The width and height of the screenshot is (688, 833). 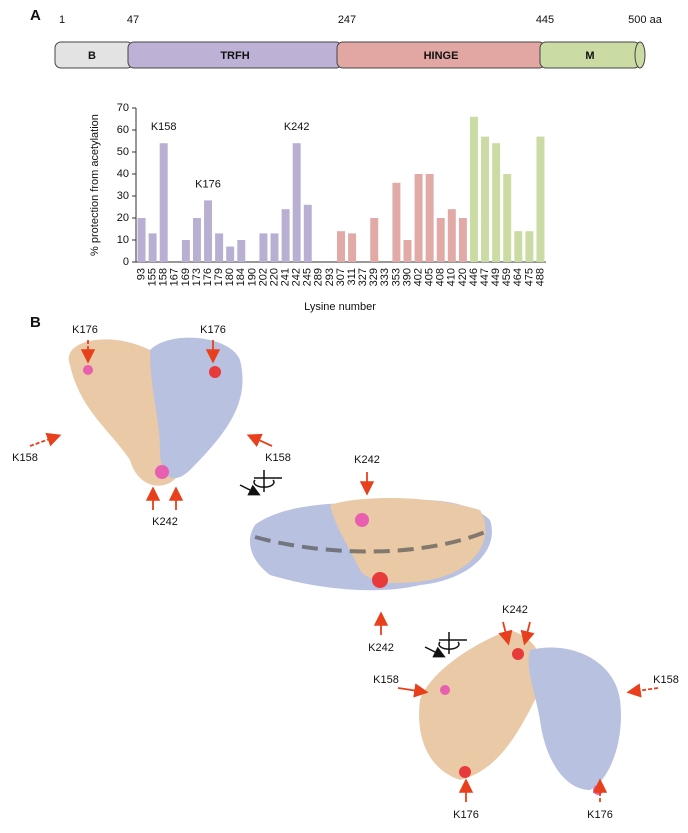 I want to click on x-tick-label: 155, so click(x=153, y=277).